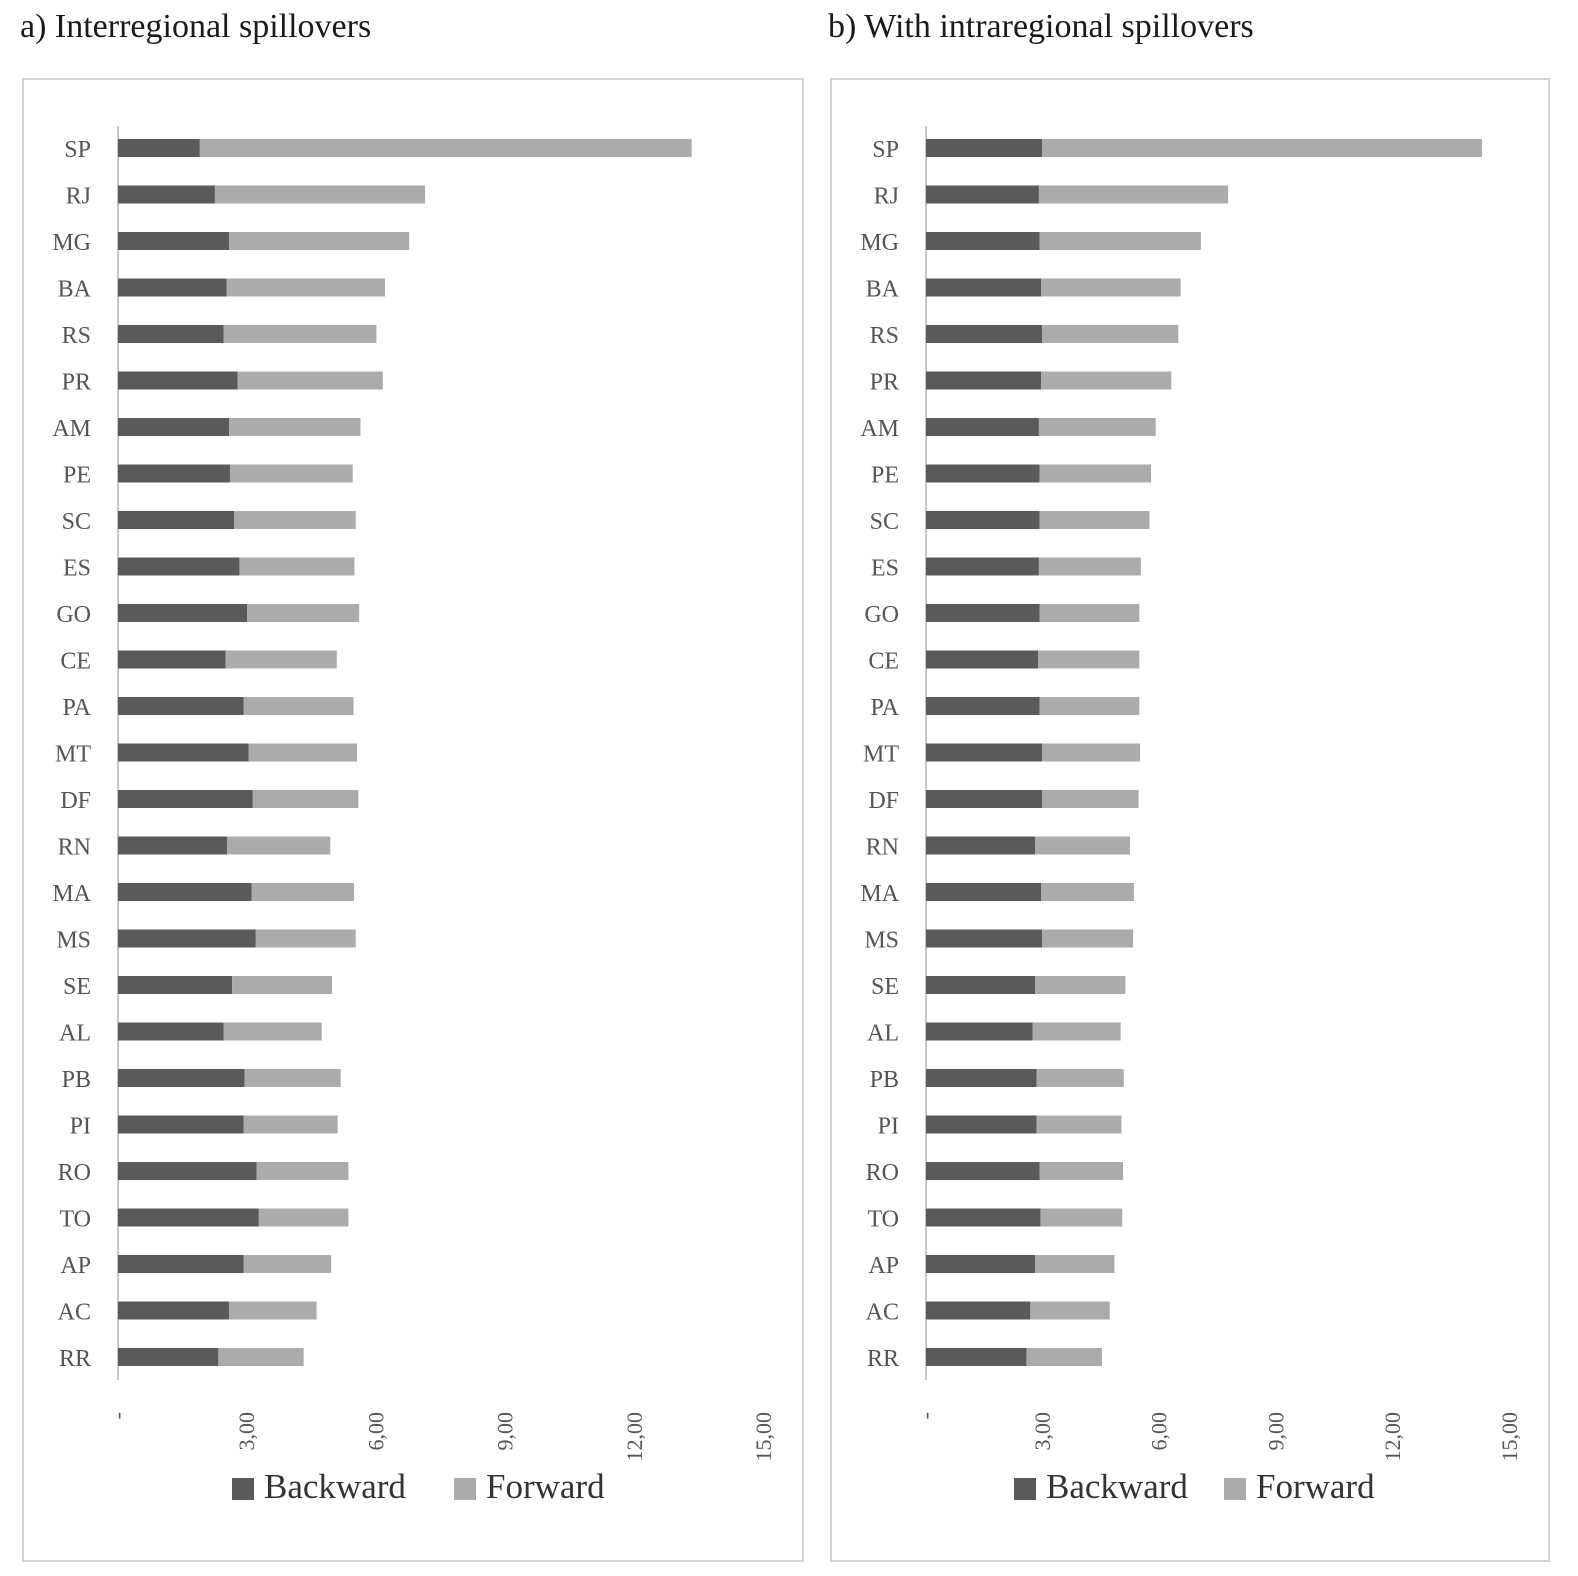 The image size is (1578, 1576). I want to click on chart-a-bar-forward-to, so click(303, 1217).